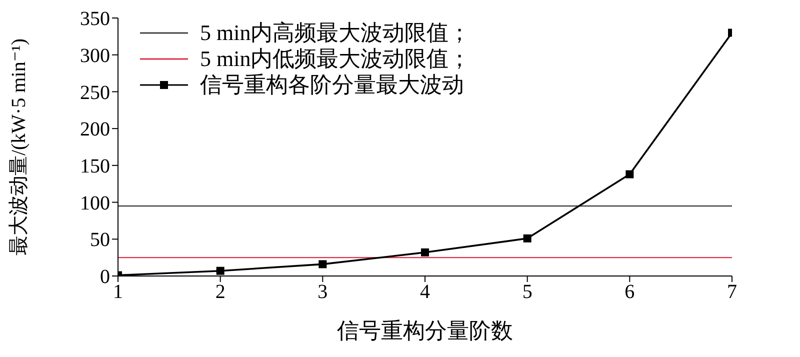  I want to click on x-tick-label: 5, so click(527, 292).